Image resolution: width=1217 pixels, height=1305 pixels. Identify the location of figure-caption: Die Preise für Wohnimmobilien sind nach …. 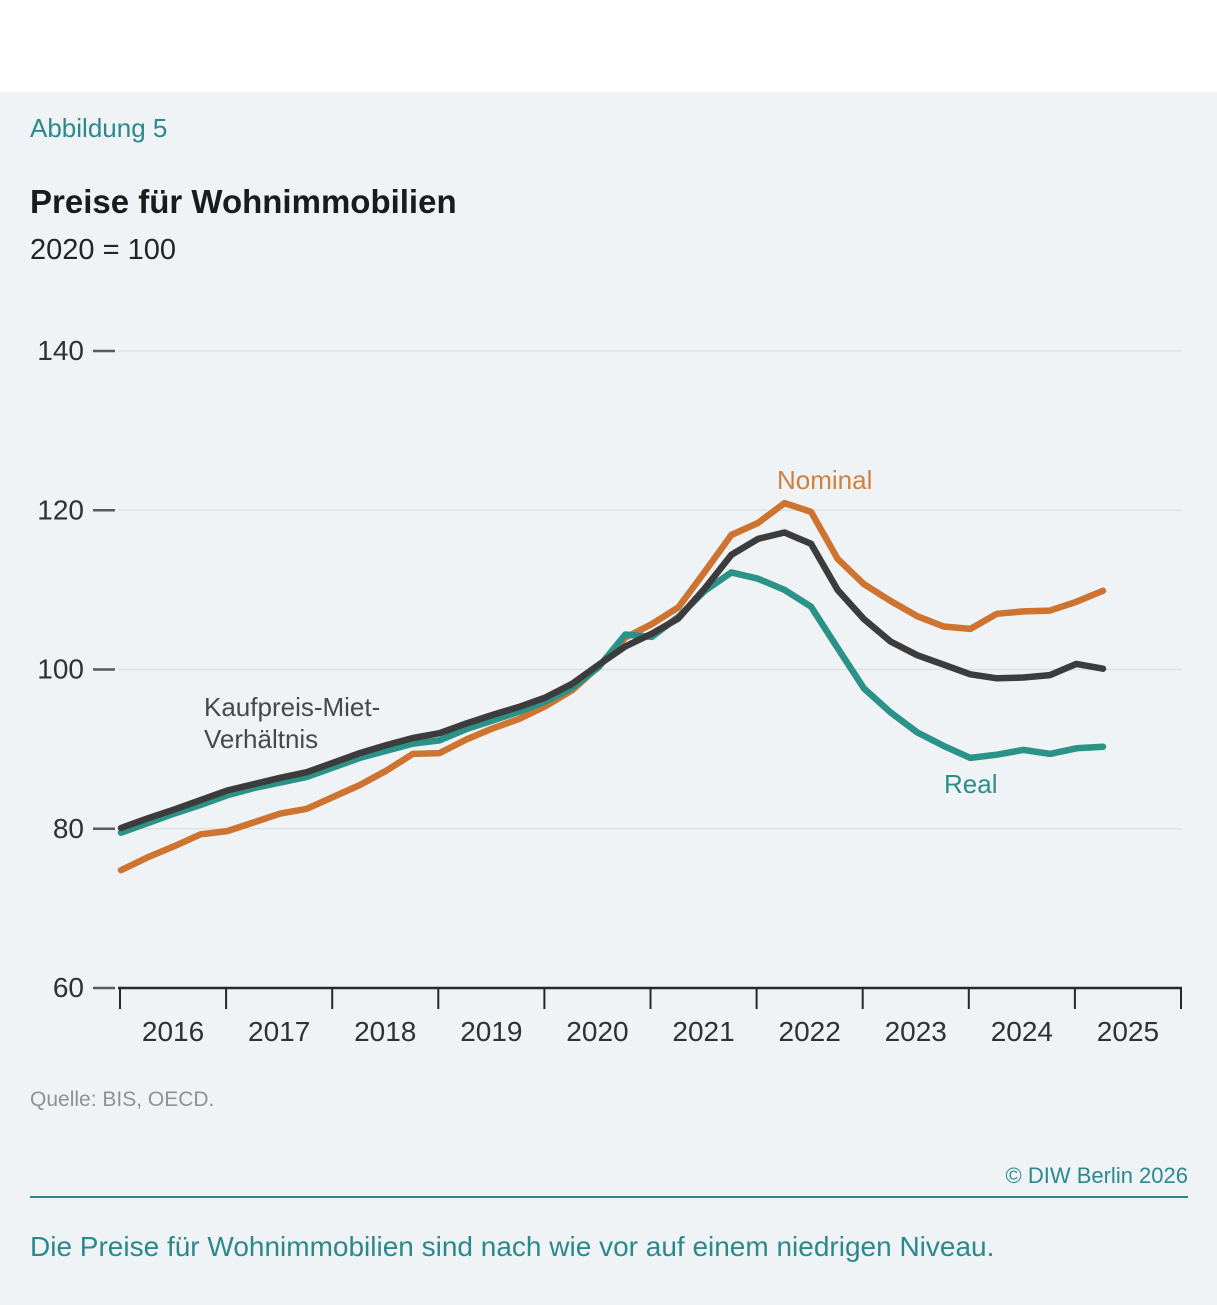
(512, 1246).